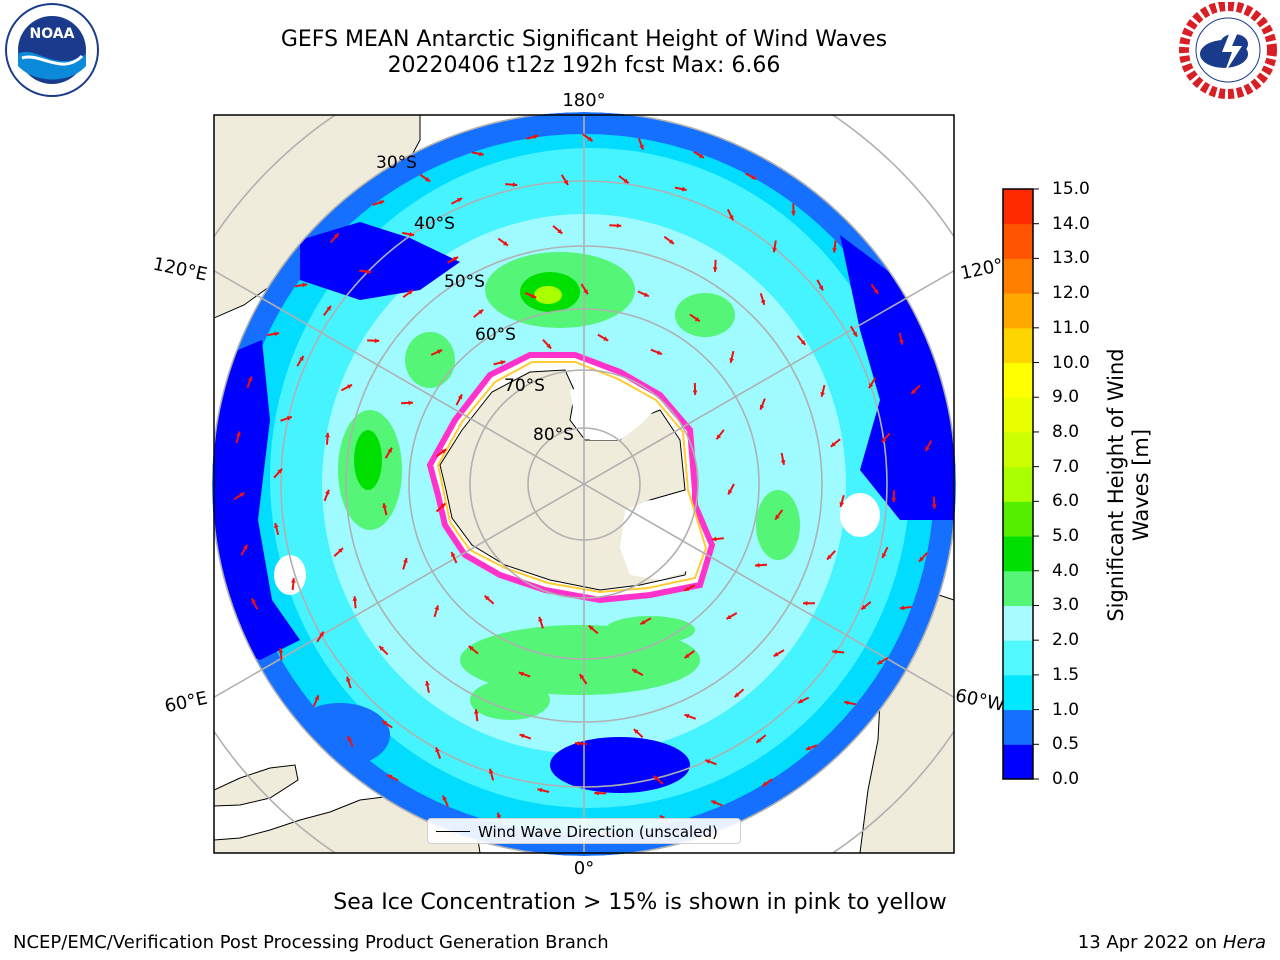 The height and width of the screenshot is (960, 1280). What do you see at coordinates (1066, 779) in the screenshot?
I see `colorbar-tick-label: 0.0` at bounding box center [1066, 779].